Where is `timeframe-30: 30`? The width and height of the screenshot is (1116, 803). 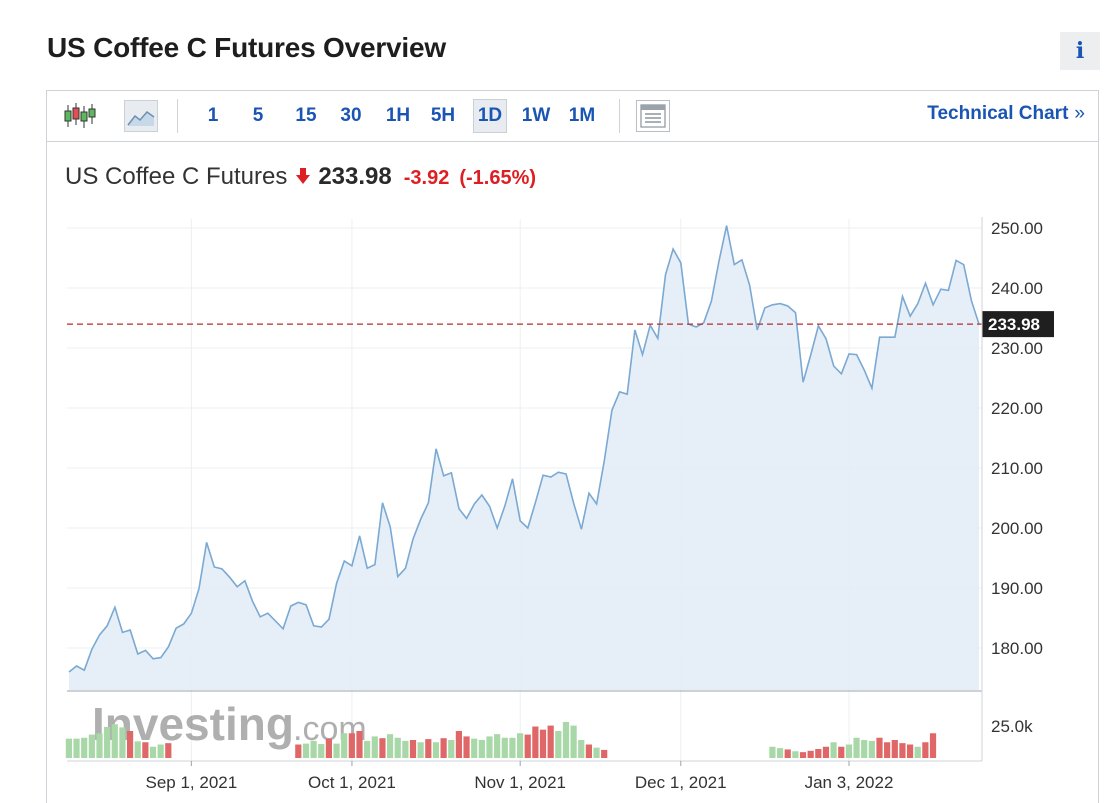
timeframe-30: 30 is located at coordinates (351, 115).